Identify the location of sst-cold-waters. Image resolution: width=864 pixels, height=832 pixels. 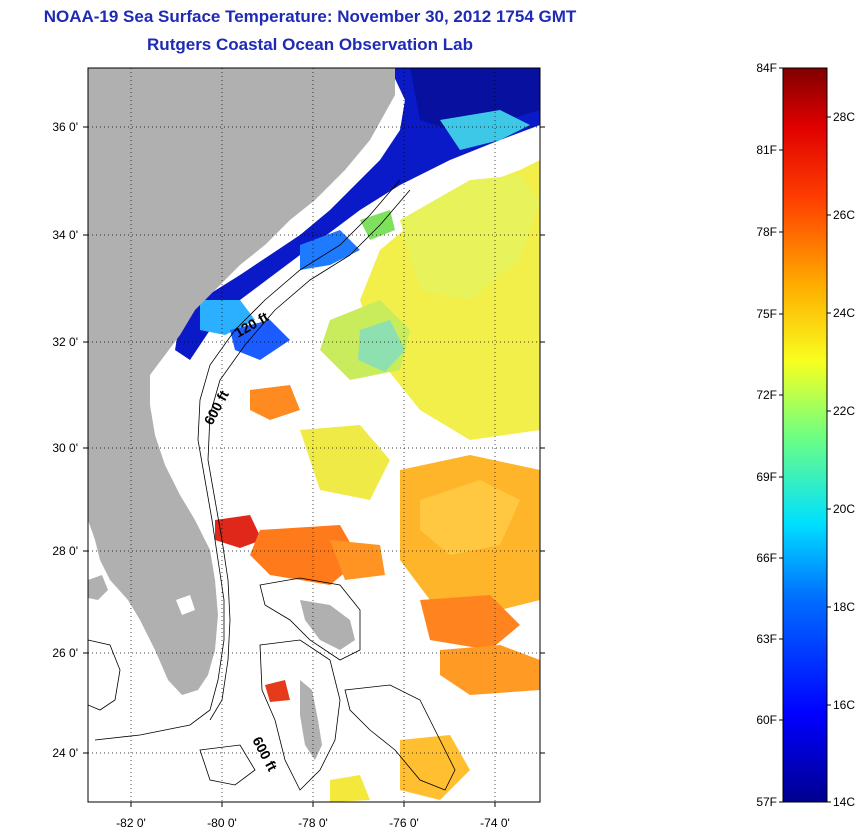
(357, 214).